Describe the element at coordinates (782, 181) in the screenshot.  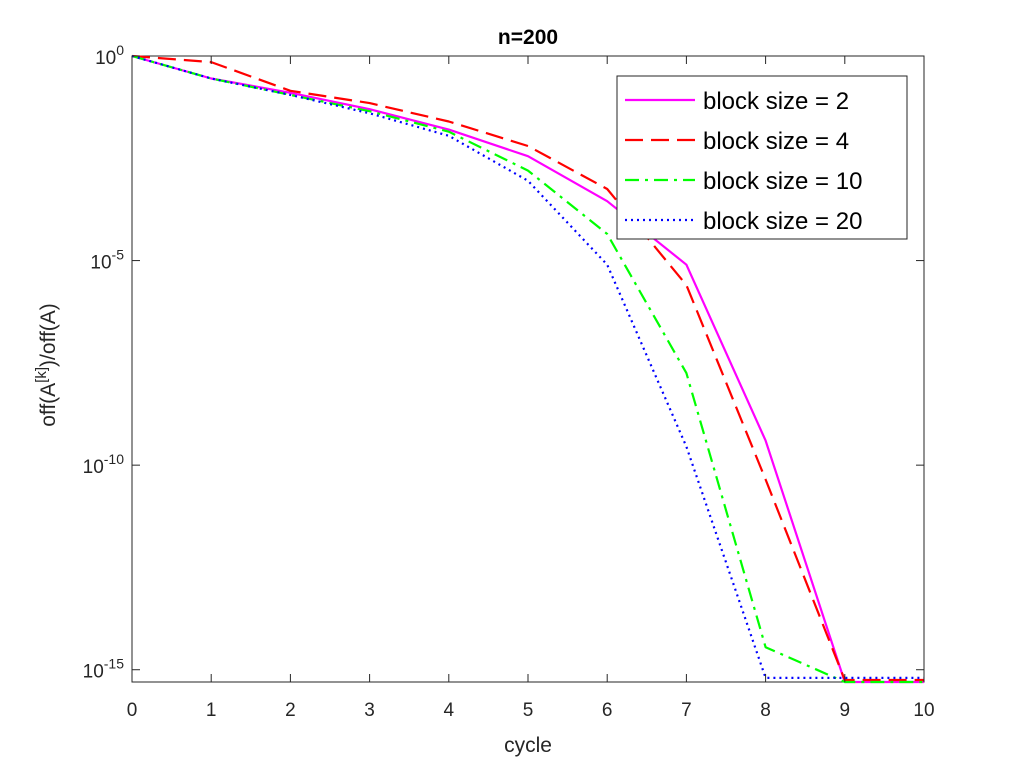
I see `legend-label-3: block size = 10` at that location.